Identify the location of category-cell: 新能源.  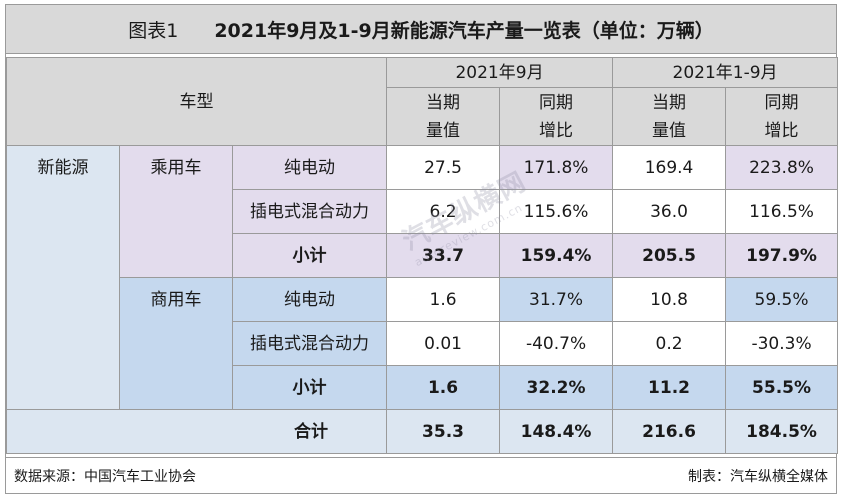
(63, 277).